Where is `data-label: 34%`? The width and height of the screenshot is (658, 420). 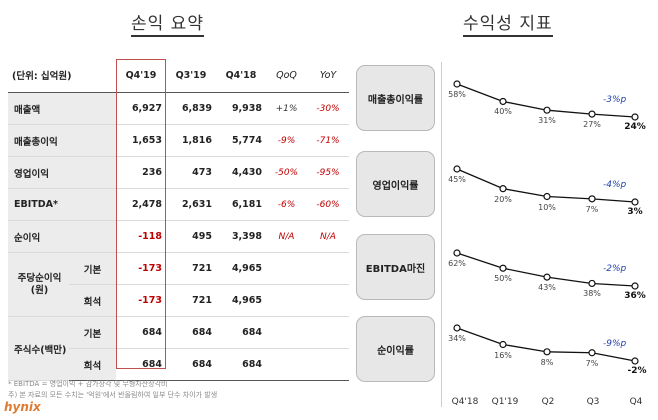
data-label: 34% is located at coordinates (457, 338).